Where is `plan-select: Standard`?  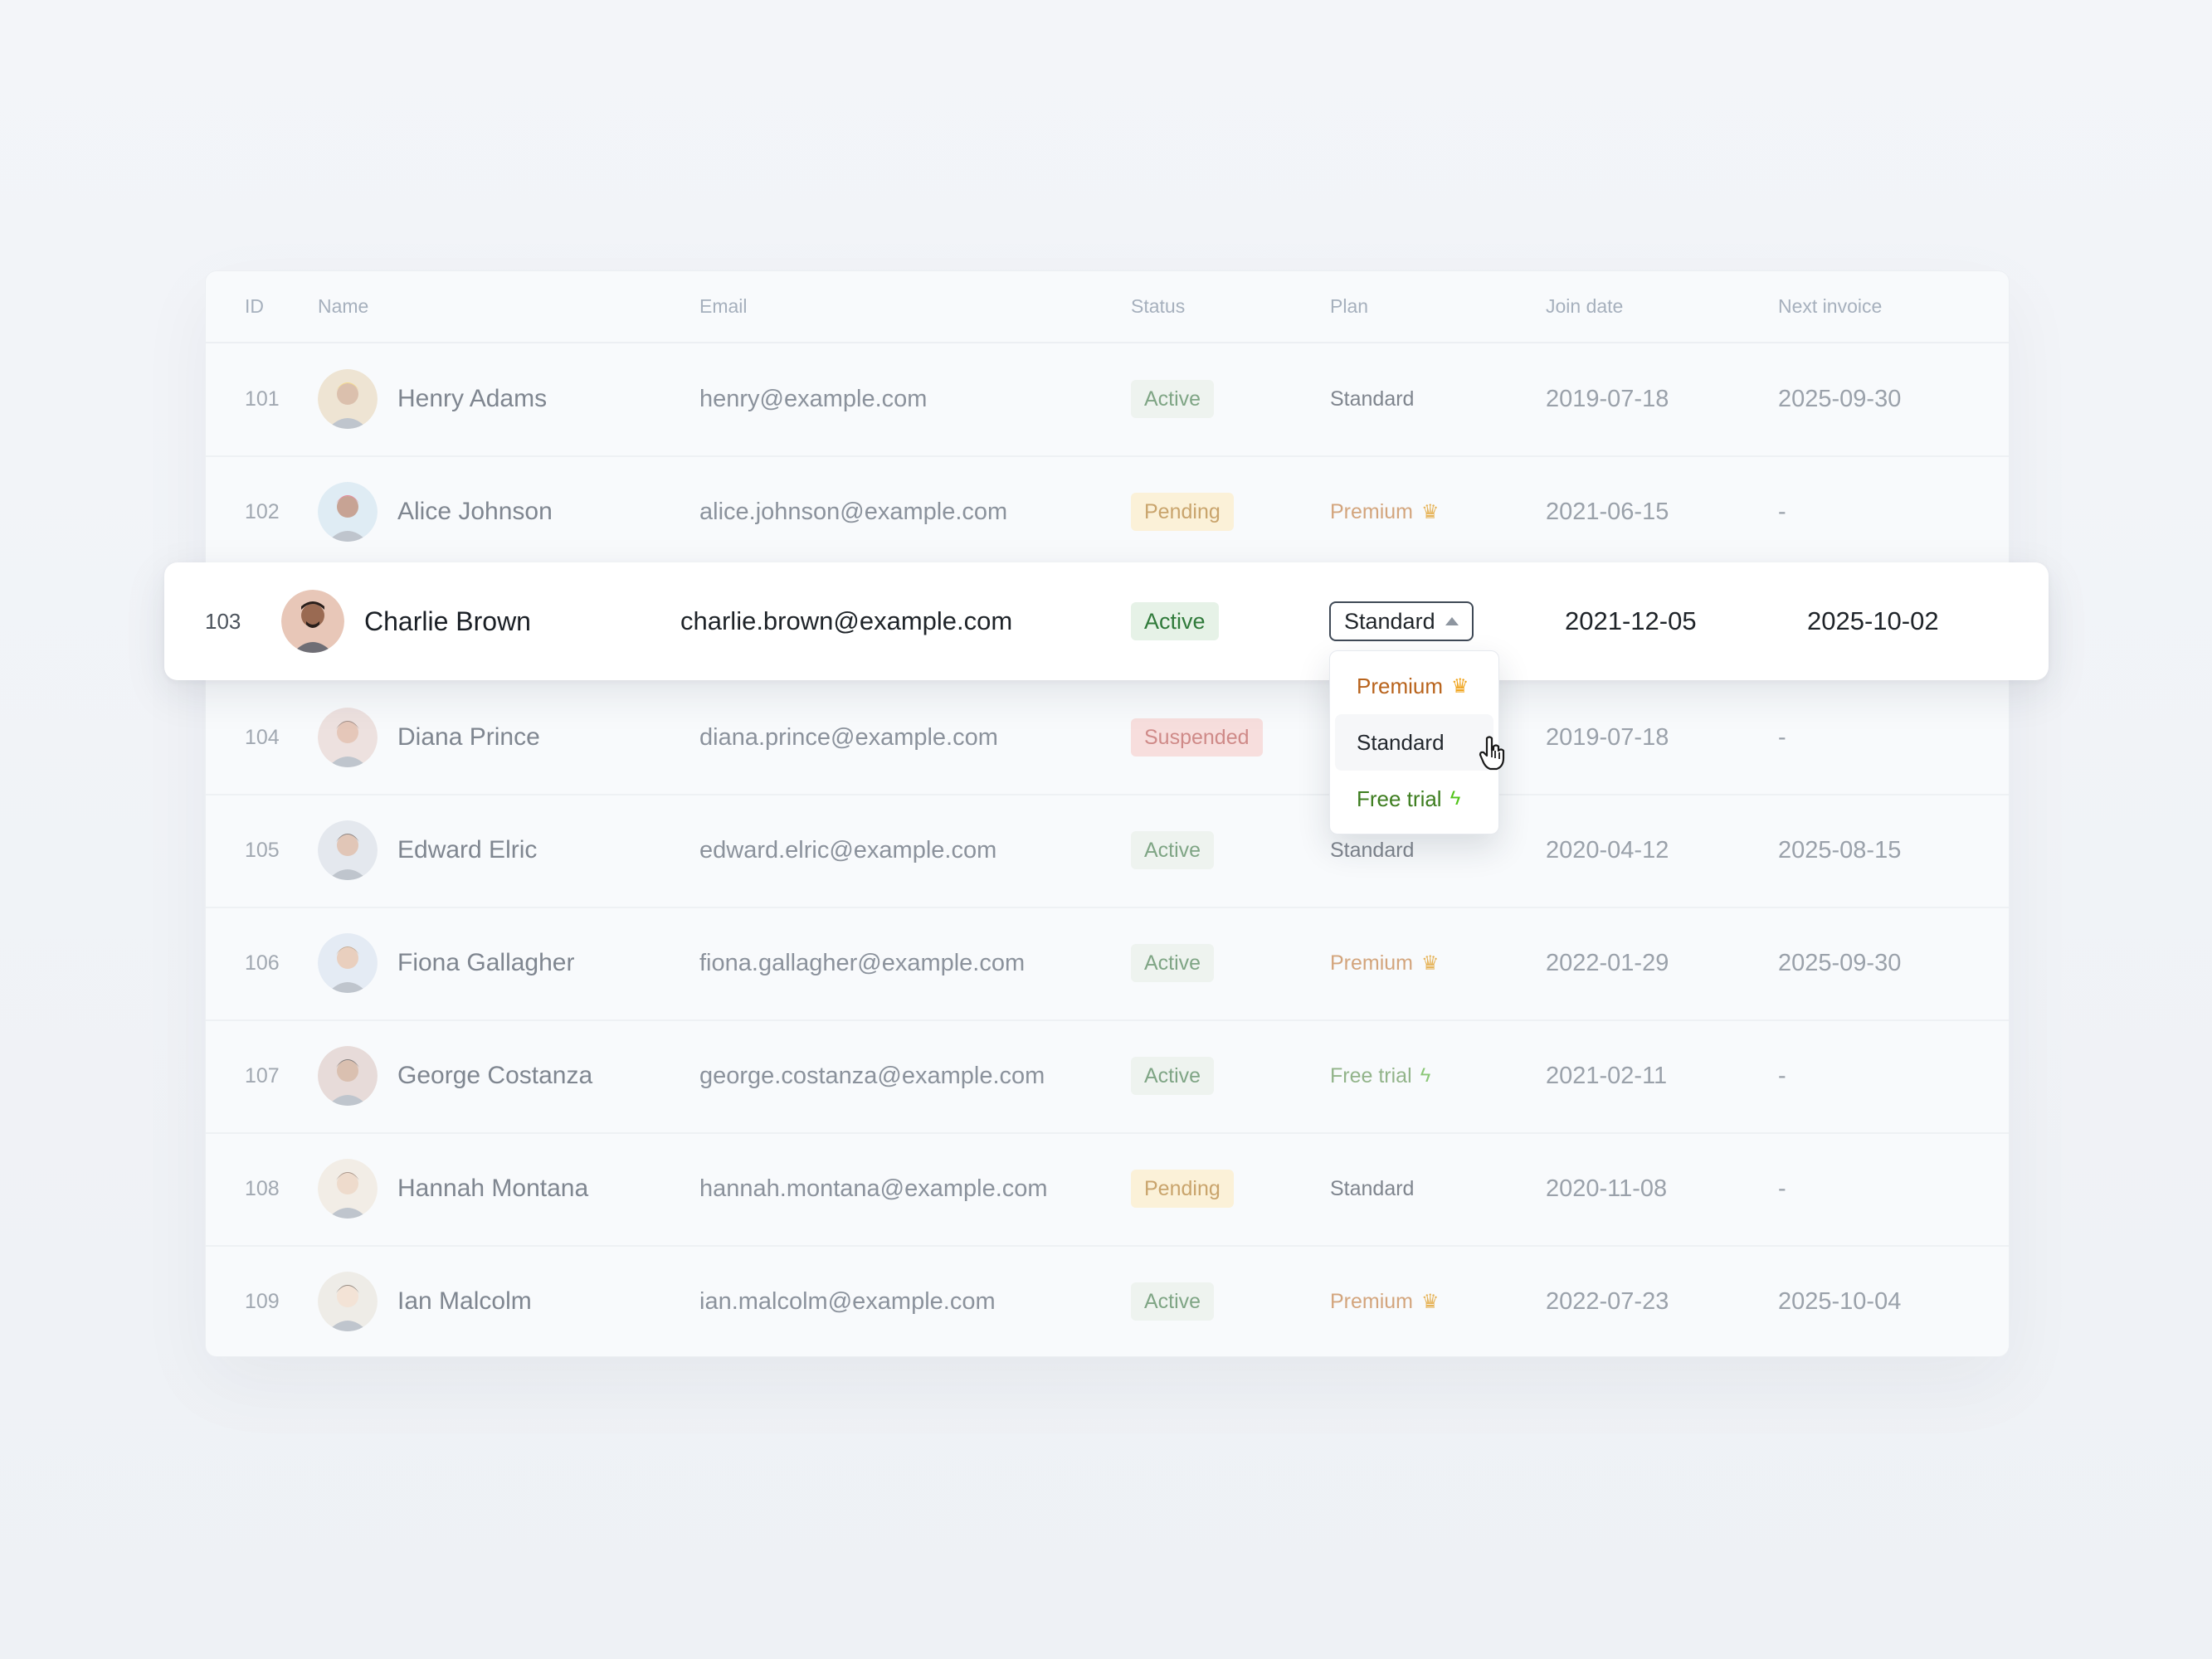 plan-select: Standard is located at coordinates (1401, 621).